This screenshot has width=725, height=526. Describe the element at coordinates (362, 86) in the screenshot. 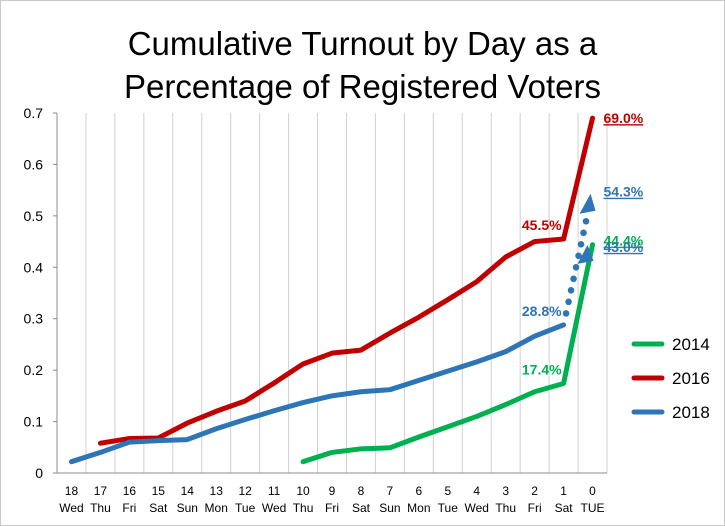

I see `chart-title-line-2: Percentage of Registered Voters` at that location.